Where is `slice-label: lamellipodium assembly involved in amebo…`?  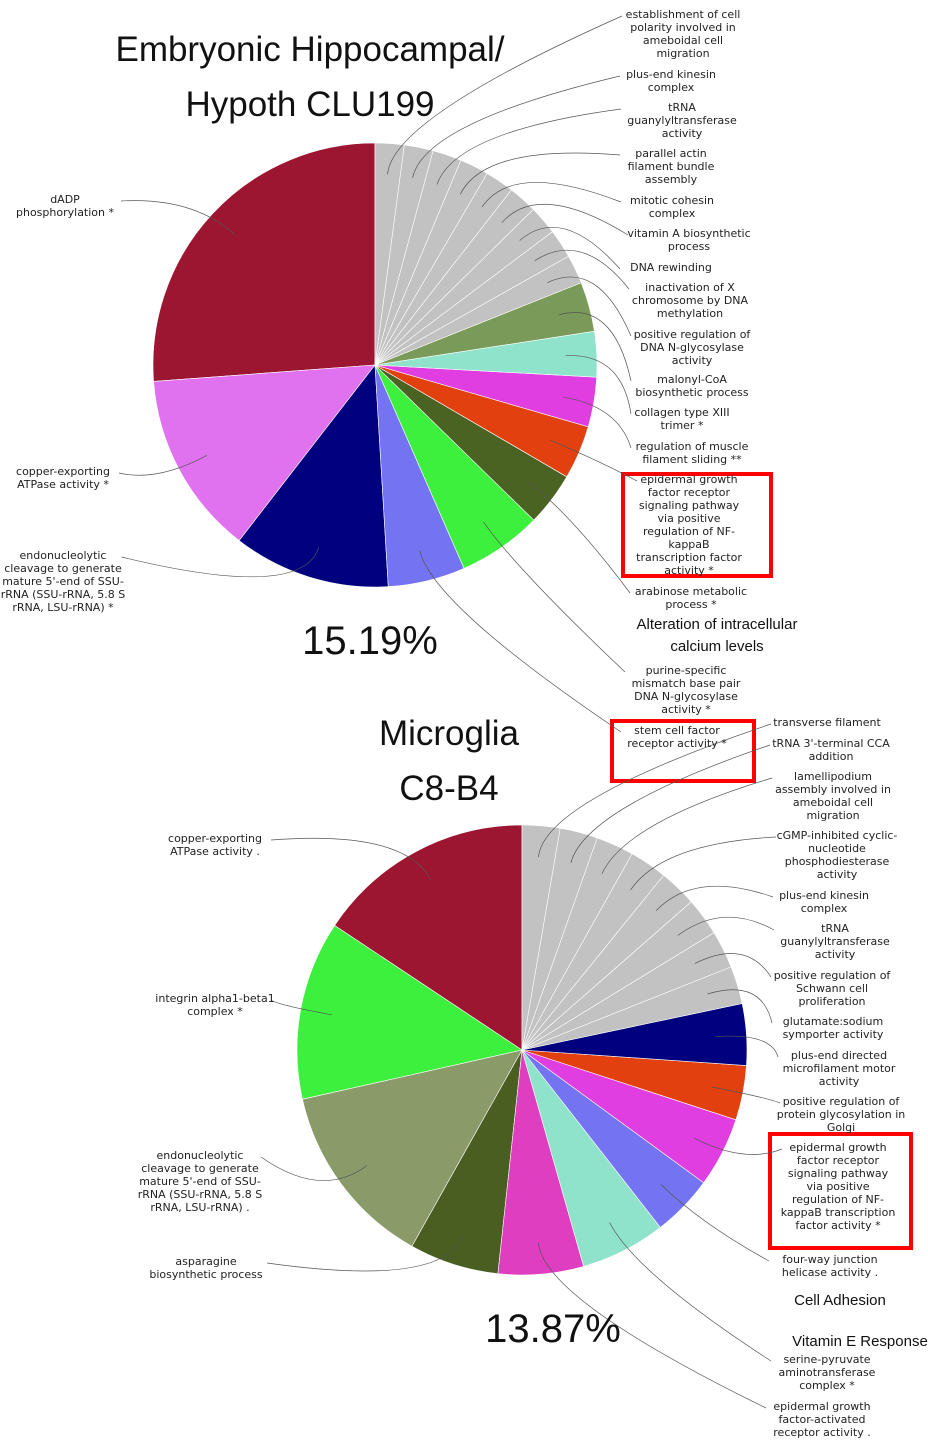
slice-label: lamellipodium assembly involved in amebo… is located at coordinates (833, 796).